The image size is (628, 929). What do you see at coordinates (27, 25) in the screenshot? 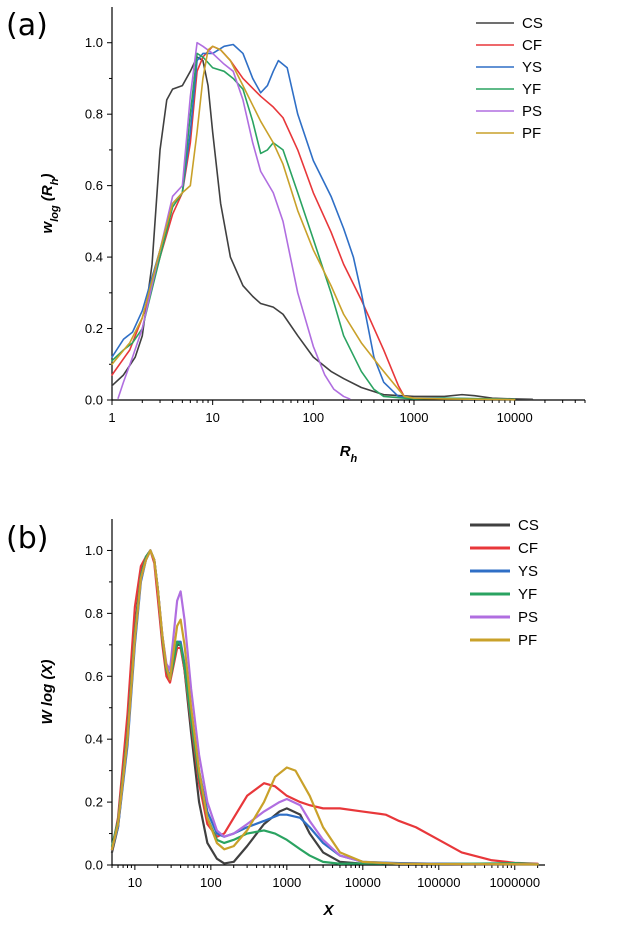
I see `panel-label: (a)` at bounding box center [27, 25].